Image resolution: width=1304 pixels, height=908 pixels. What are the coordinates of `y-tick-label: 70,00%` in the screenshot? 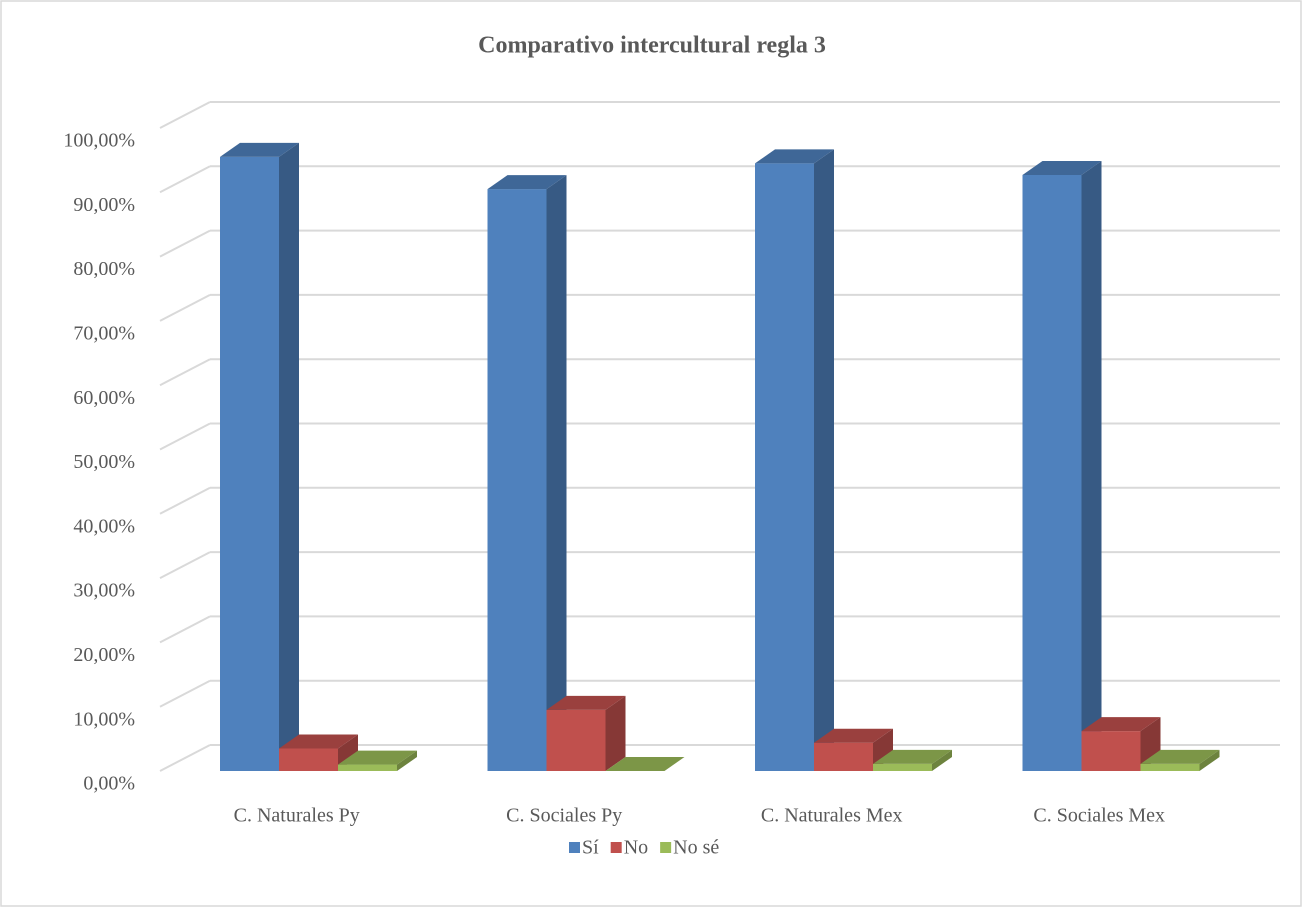 It's located at (104, 333).